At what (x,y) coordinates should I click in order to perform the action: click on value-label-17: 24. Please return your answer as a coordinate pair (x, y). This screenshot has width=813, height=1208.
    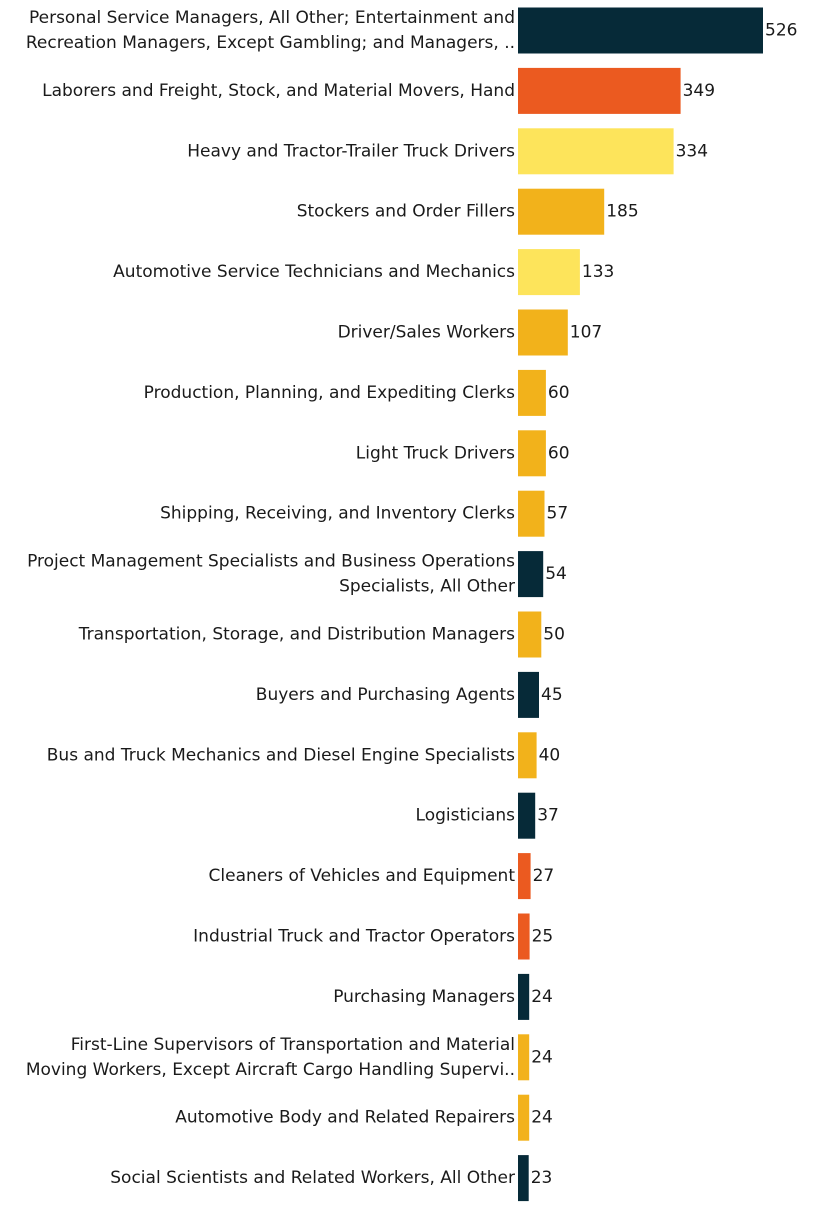
    Looking at the image, I should click on (542, 997).